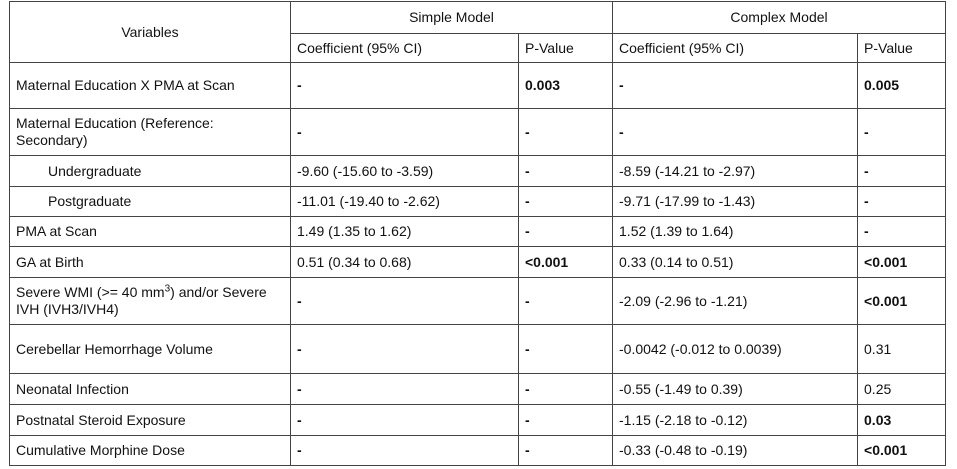  Describe the element at coordinates (735, 301) in the screenshot. I see `table-cell: -2.09 (-2.96 to -1.21)` at that location.